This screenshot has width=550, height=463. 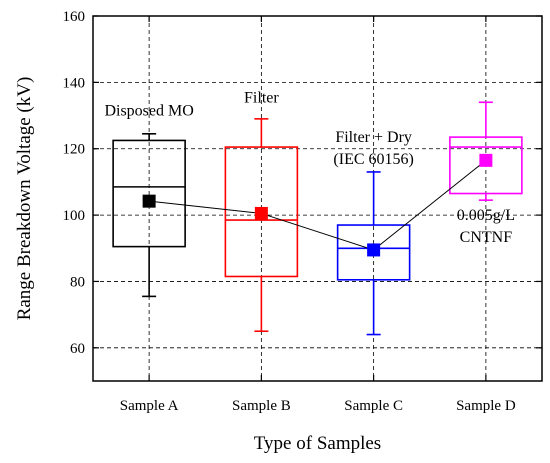 I want to click on y-tick-label: 100, so click(x=74, y=216).